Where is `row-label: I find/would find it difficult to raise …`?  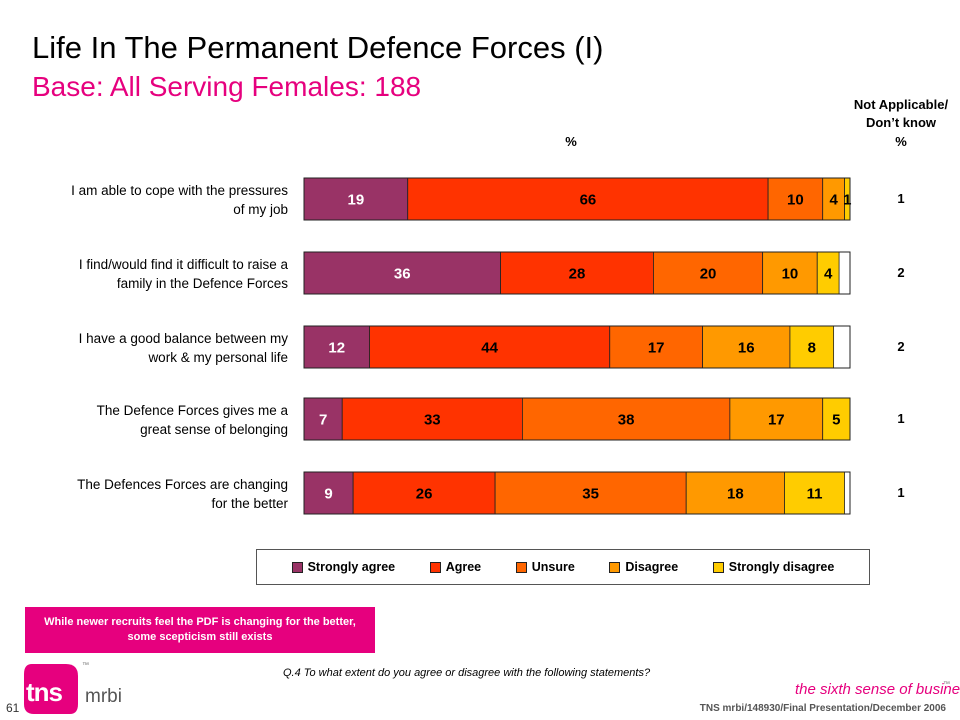
row-label: I find/would find it difficult to raise … is located at coordinates (154, 274).